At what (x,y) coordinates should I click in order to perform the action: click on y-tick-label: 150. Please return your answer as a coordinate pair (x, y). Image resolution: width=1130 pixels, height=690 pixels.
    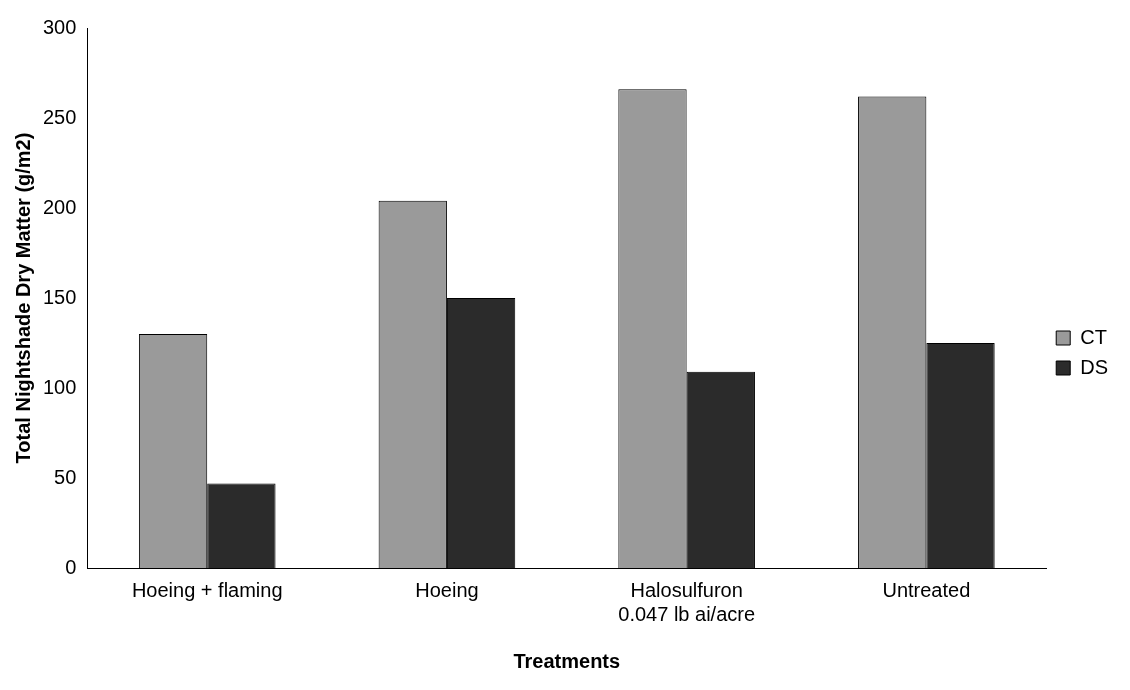
    Looking at the image, I should click on (59, 296).